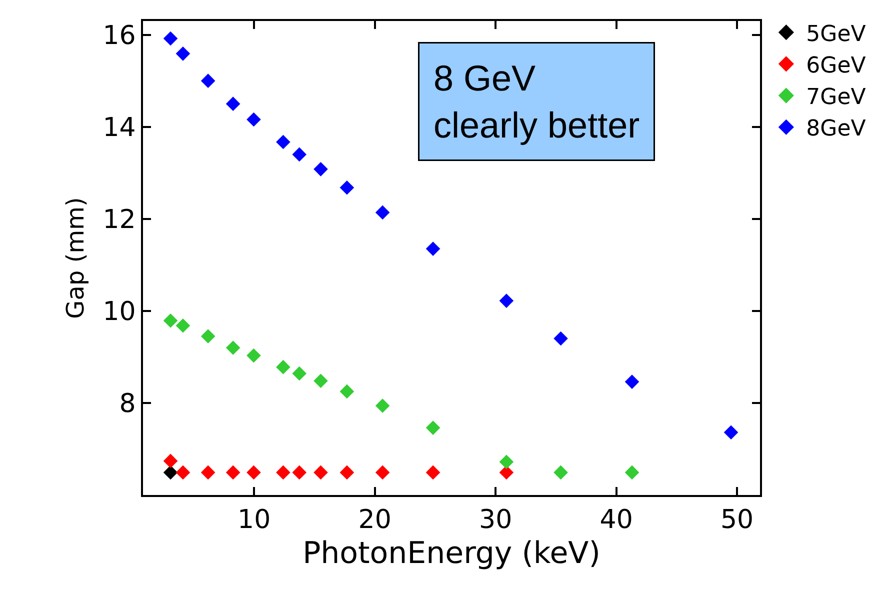  I want to click on y-tick-label: 14, so click(119, 127).